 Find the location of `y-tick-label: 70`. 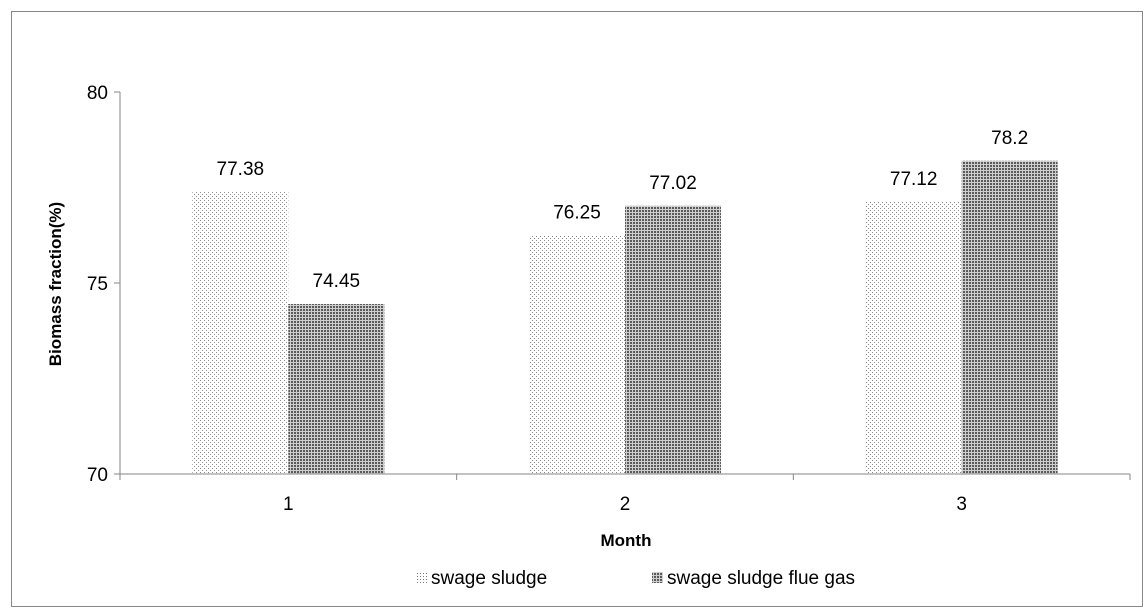

y-tick-label: 70 is located at coordinates (97, 475).